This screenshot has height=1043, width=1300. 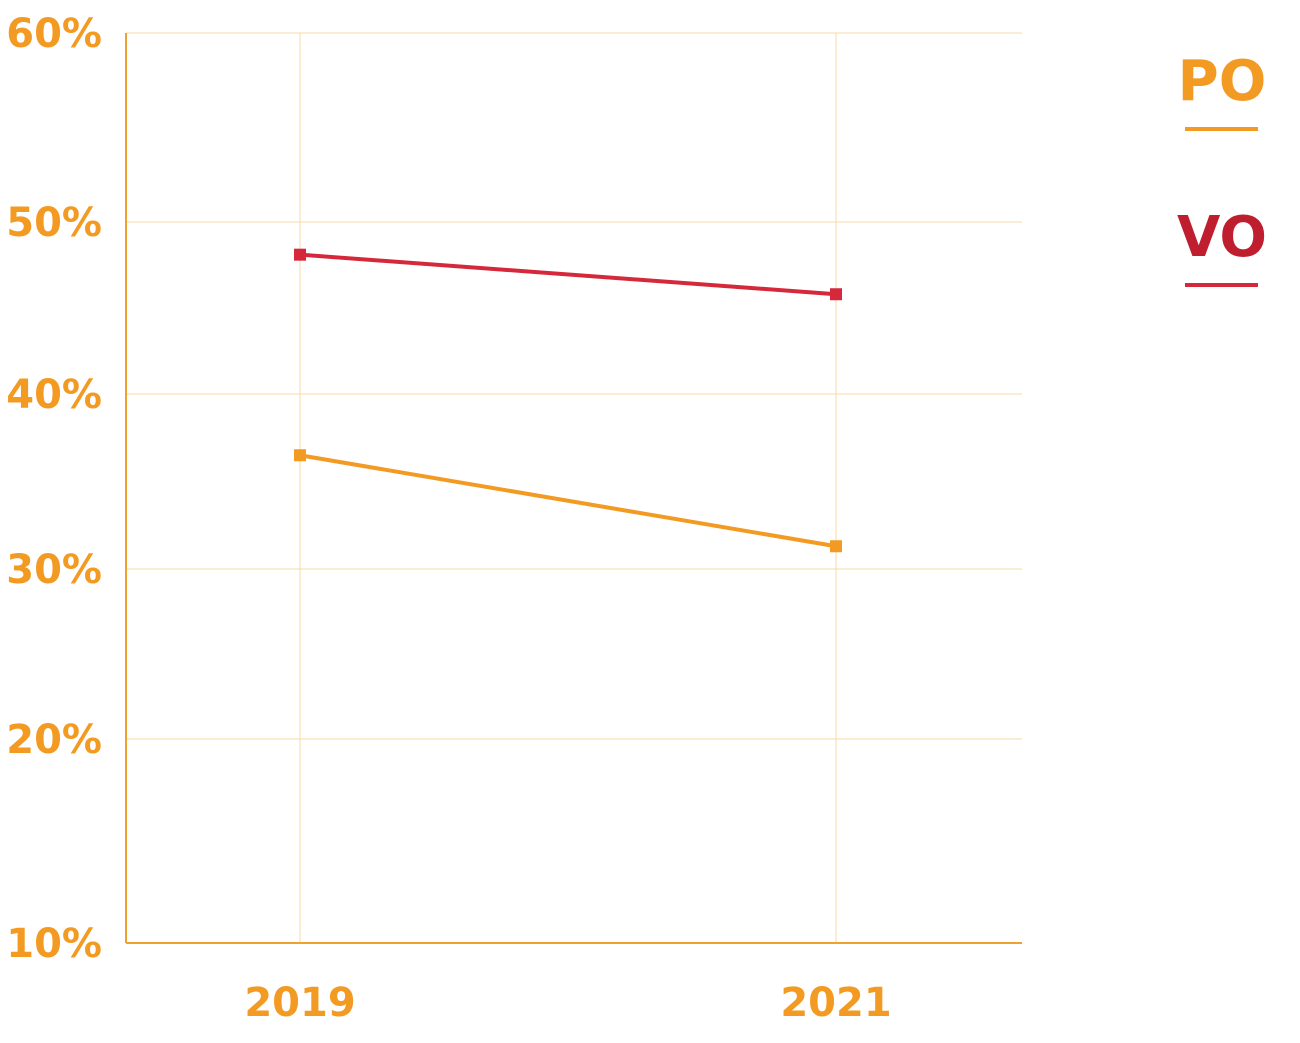 What do you see at coordinates (568, 501) in the screenshot?
I see `series-line-po` at bounding box center [568, 501].